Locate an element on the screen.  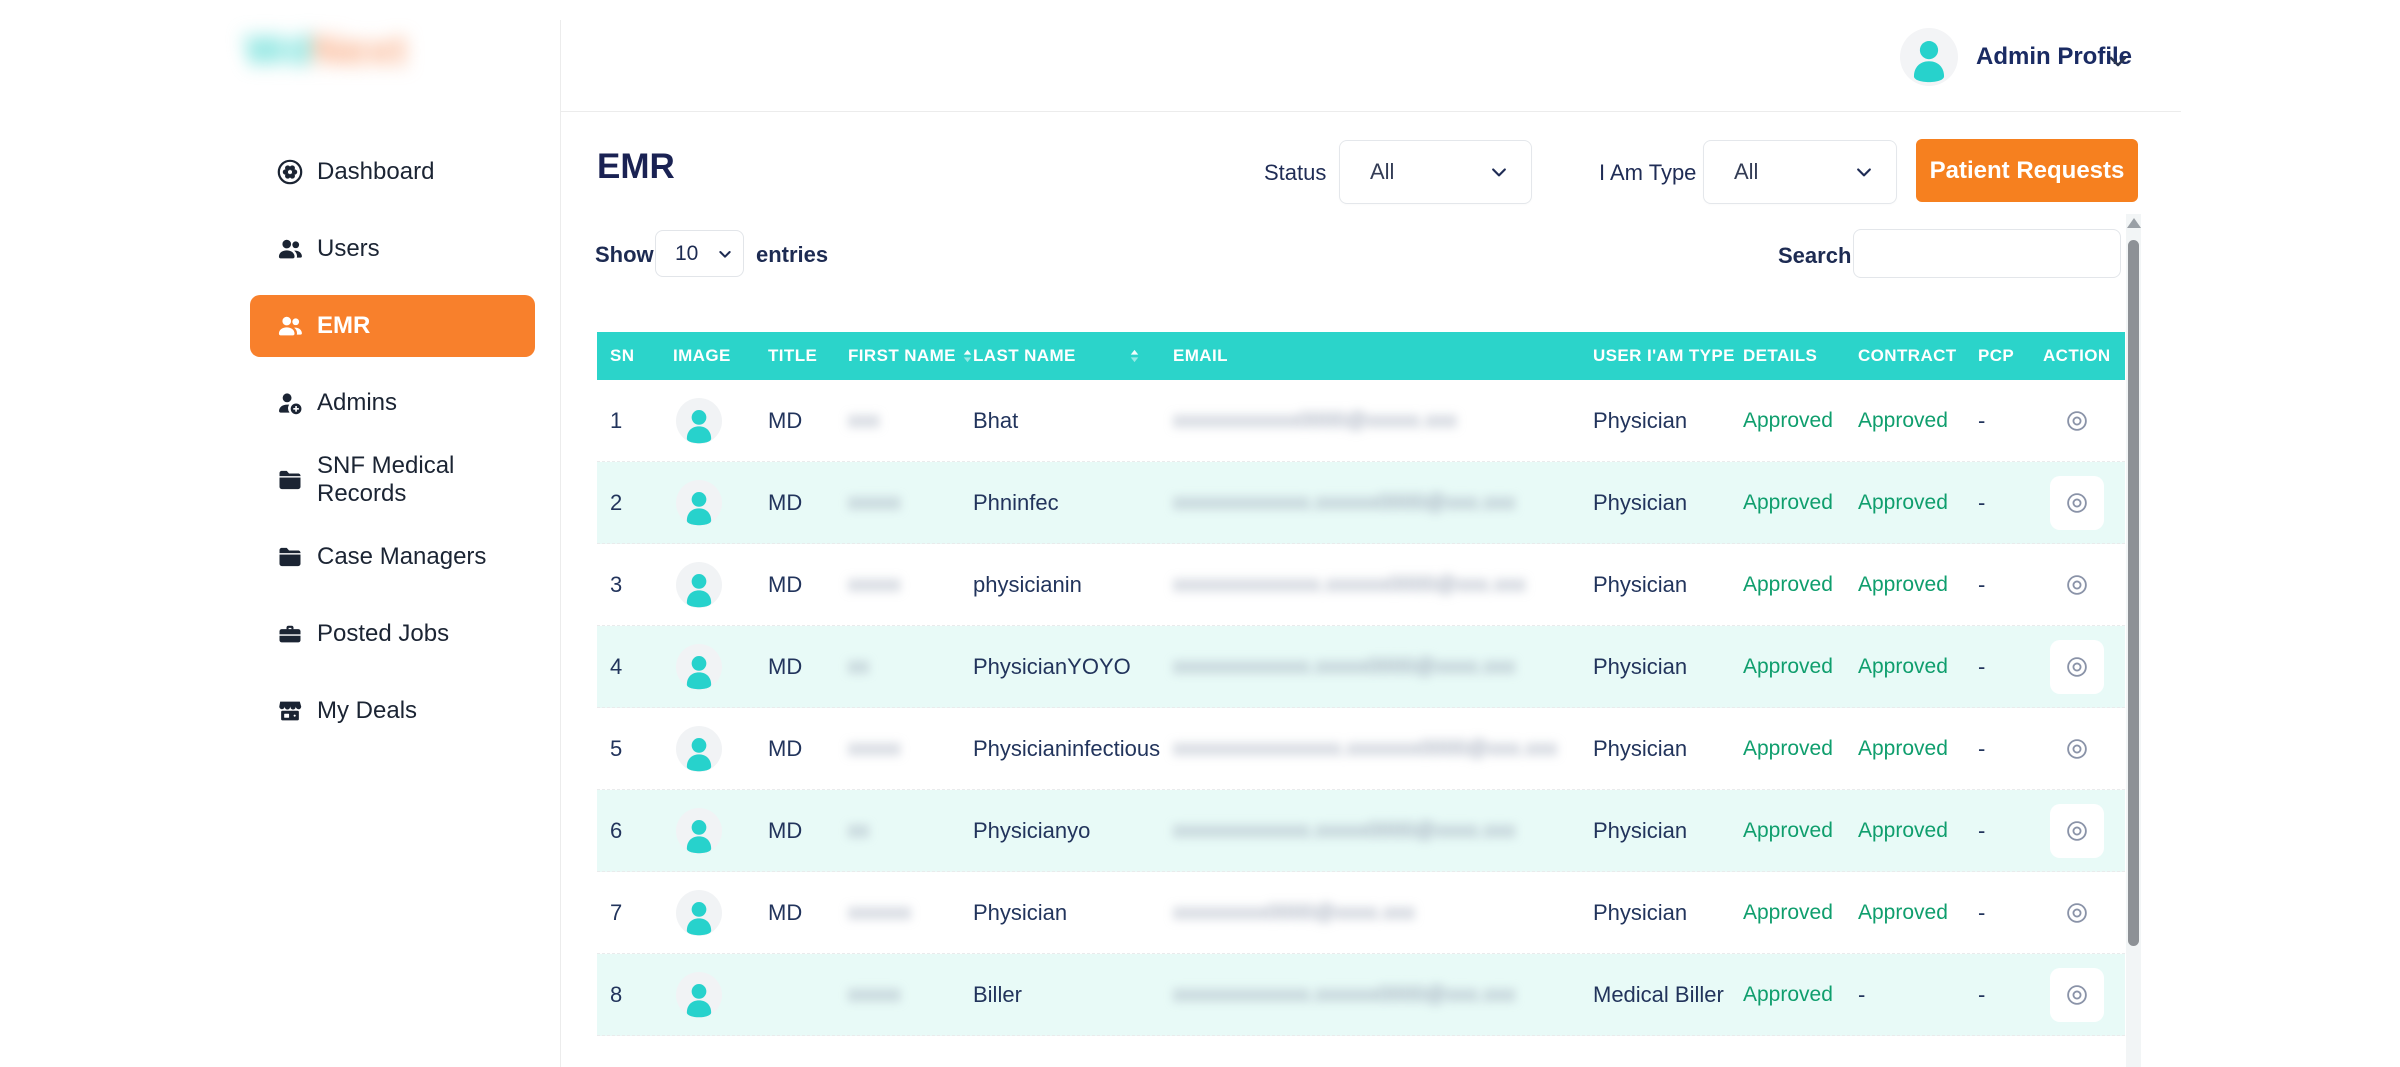
column-header-contract: CONTRACT is located at coordinates (1905, 356).